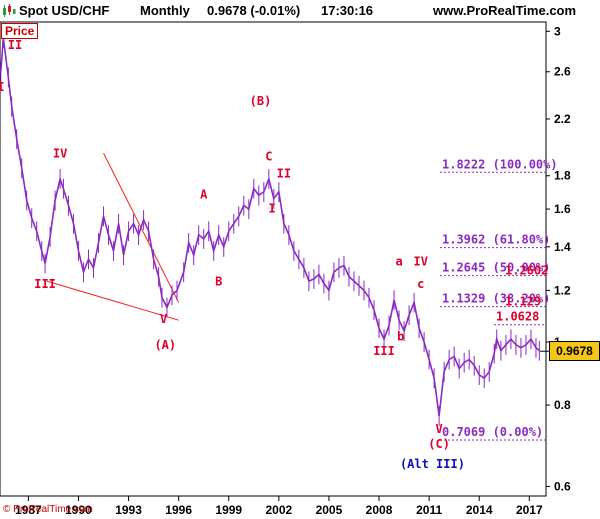 Image resolution: width=600 pixels, height=519 pixels. I want to click on alt-wave-label: (Alt III), so click(432, 464).